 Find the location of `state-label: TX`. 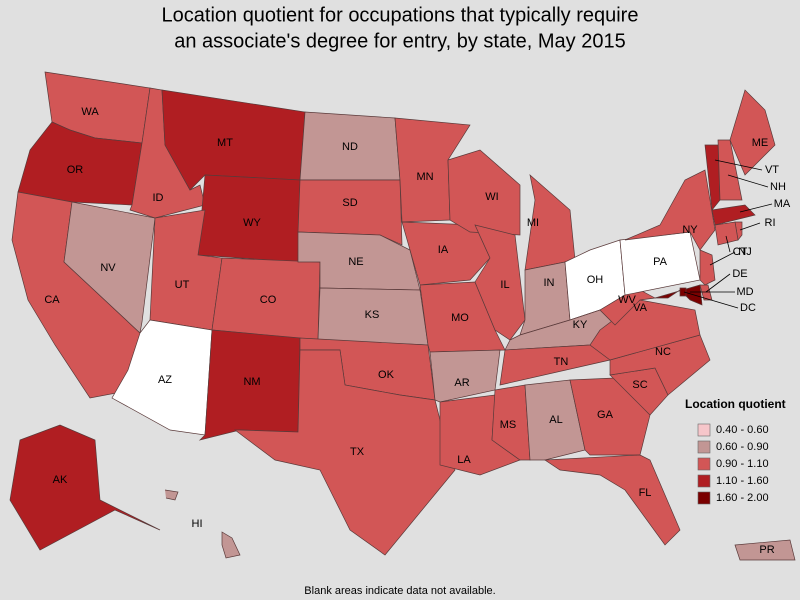

state-label: TX is located at coordinates (357, 452).